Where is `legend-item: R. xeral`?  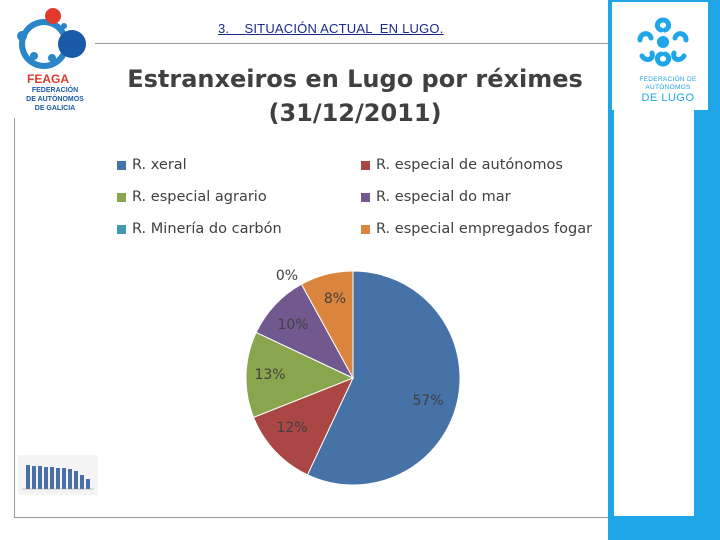 legend-item: R. xeral is located at coordinates (152, 165).